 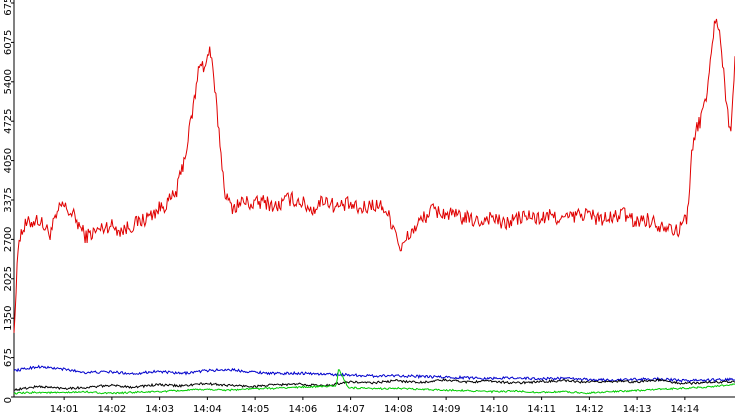 I want to click on y-tick-label: 4050, so click(x=8, y=160).